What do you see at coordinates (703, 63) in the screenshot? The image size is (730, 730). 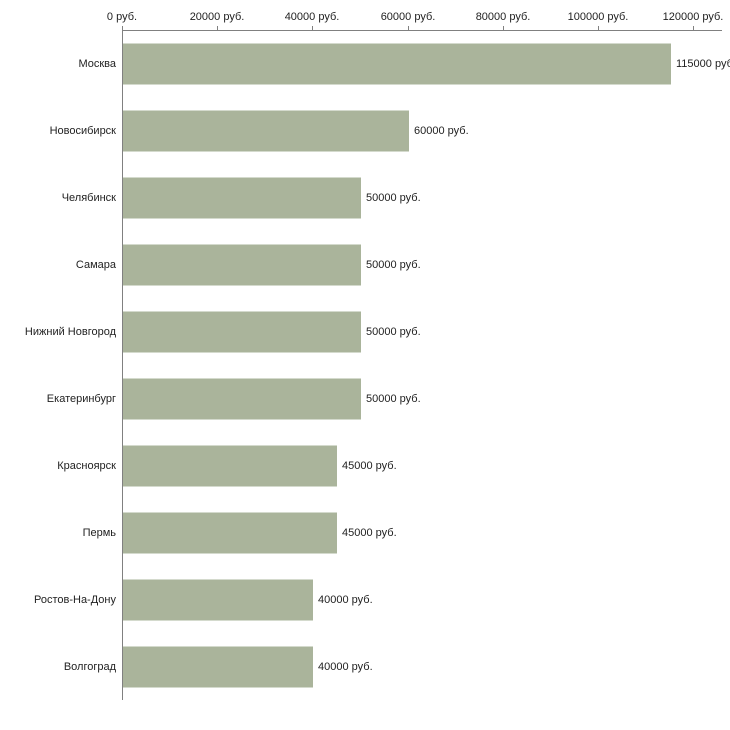 I see `value-label: 115000 руб.` at bounding box center [703, 63].